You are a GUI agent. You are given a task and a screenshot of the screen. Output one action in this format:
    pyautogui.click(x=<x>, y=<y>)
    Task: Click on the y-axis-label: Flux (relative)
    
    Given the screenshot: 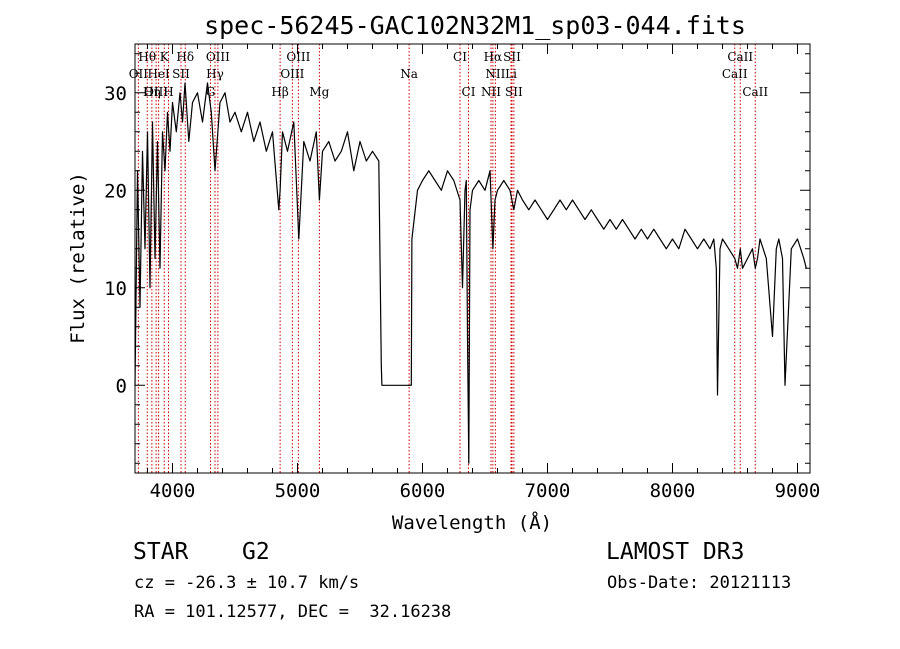 What is the action you would take?
    pyautogui.click(x=78, y=258)
    